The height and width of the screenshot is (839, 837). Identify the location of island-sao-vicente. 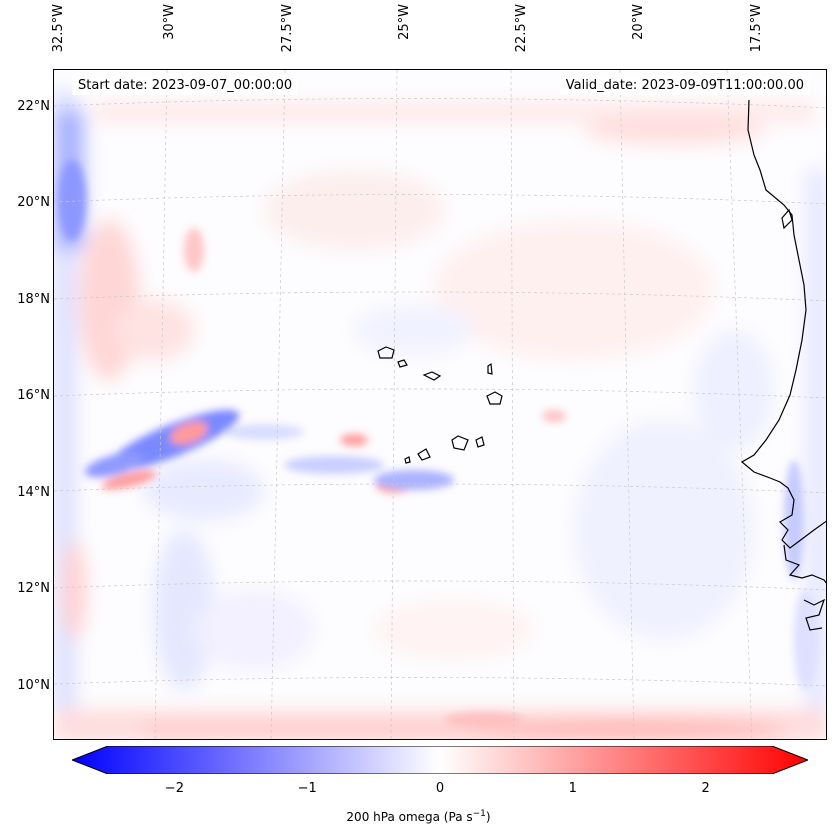
(402, 363).